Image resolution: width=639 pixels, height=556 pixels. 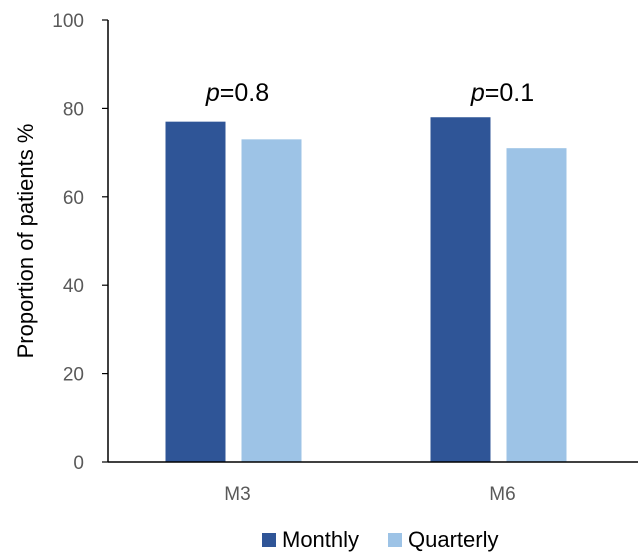 What do you see at coordinates (244, 93) in the screenshot?
I see `p-value-text: =0.8` at bounding box center [244, 93].